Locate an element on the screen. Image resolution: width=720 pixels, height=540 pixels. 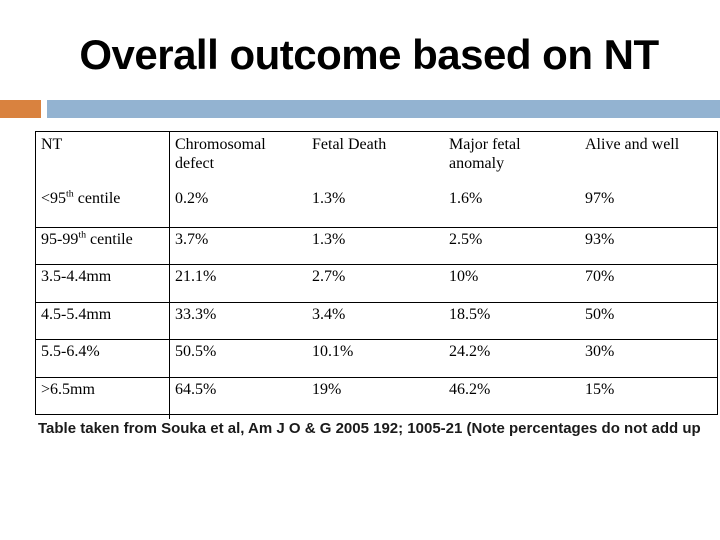
accent-blue-bar is located at coordinates (383, 109).